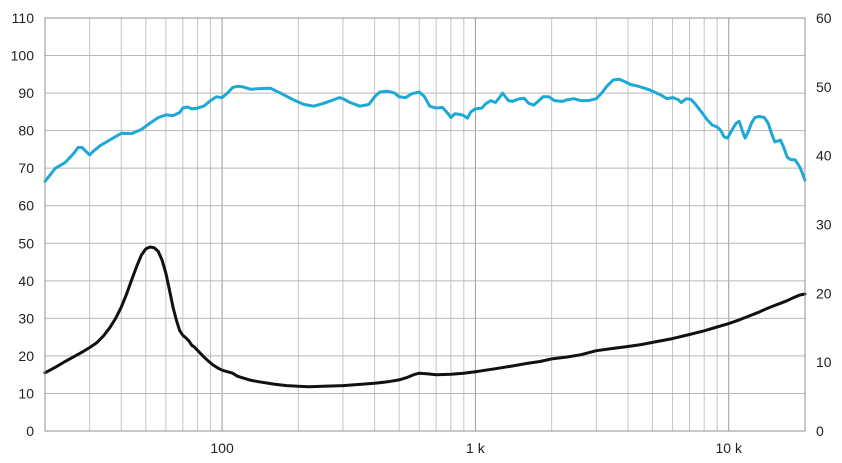 Image resolution: width=842 pixels, height=463 pixels. Describe the element at coordinates (26, 206) in the screenshot. I see `y-left-tick-label: 60` at that location.